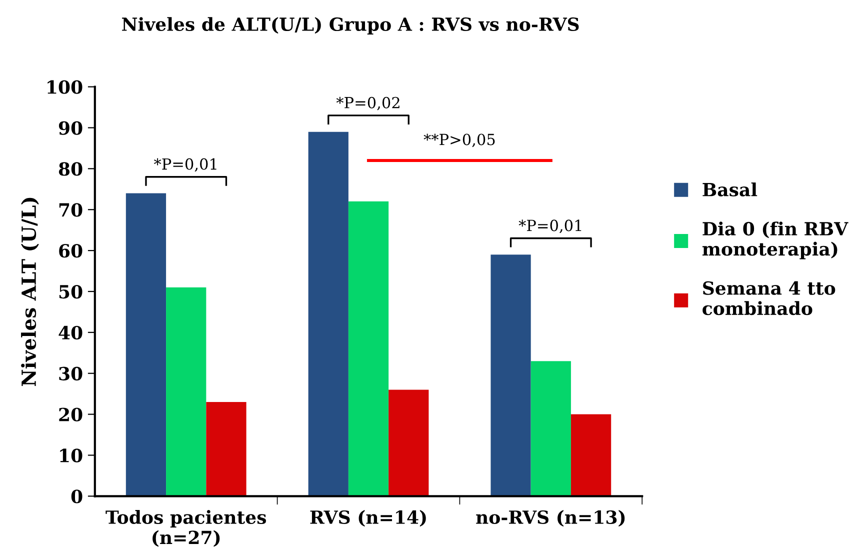 The image size is (855, 560). What do you see at coordinates (350, 26) in the screenshot?
I see `chart-title: Niveles de ALT(U/L) Grupo A : RVS vs no-RVS` at bounding box center [350, 26].